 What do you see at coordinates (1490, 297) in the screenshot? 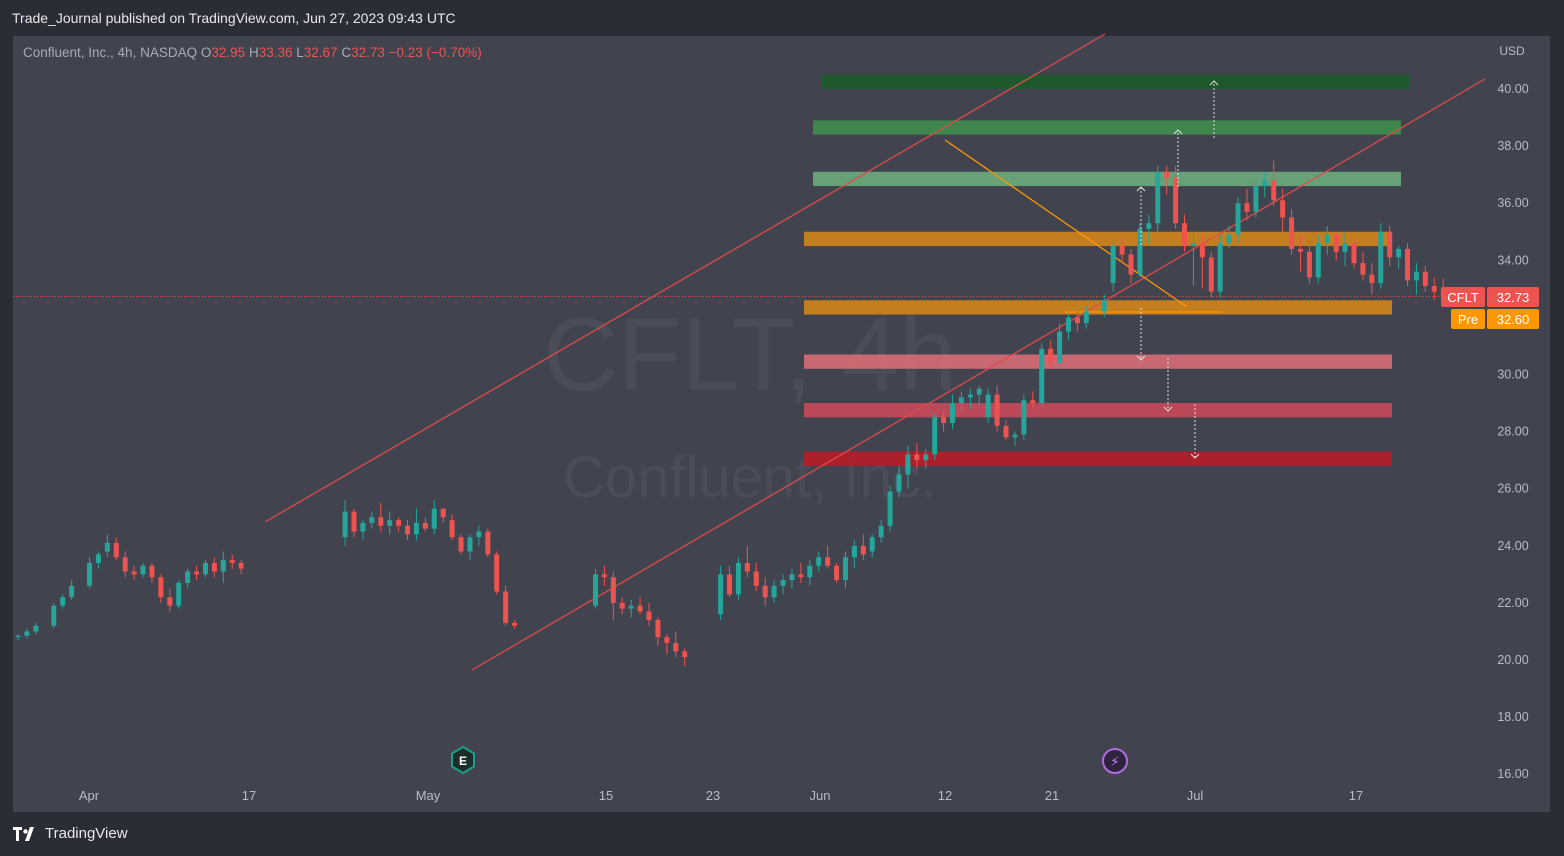
I see `last-price-badge: CFLT 32.73` at bounding box center [1490, 297].